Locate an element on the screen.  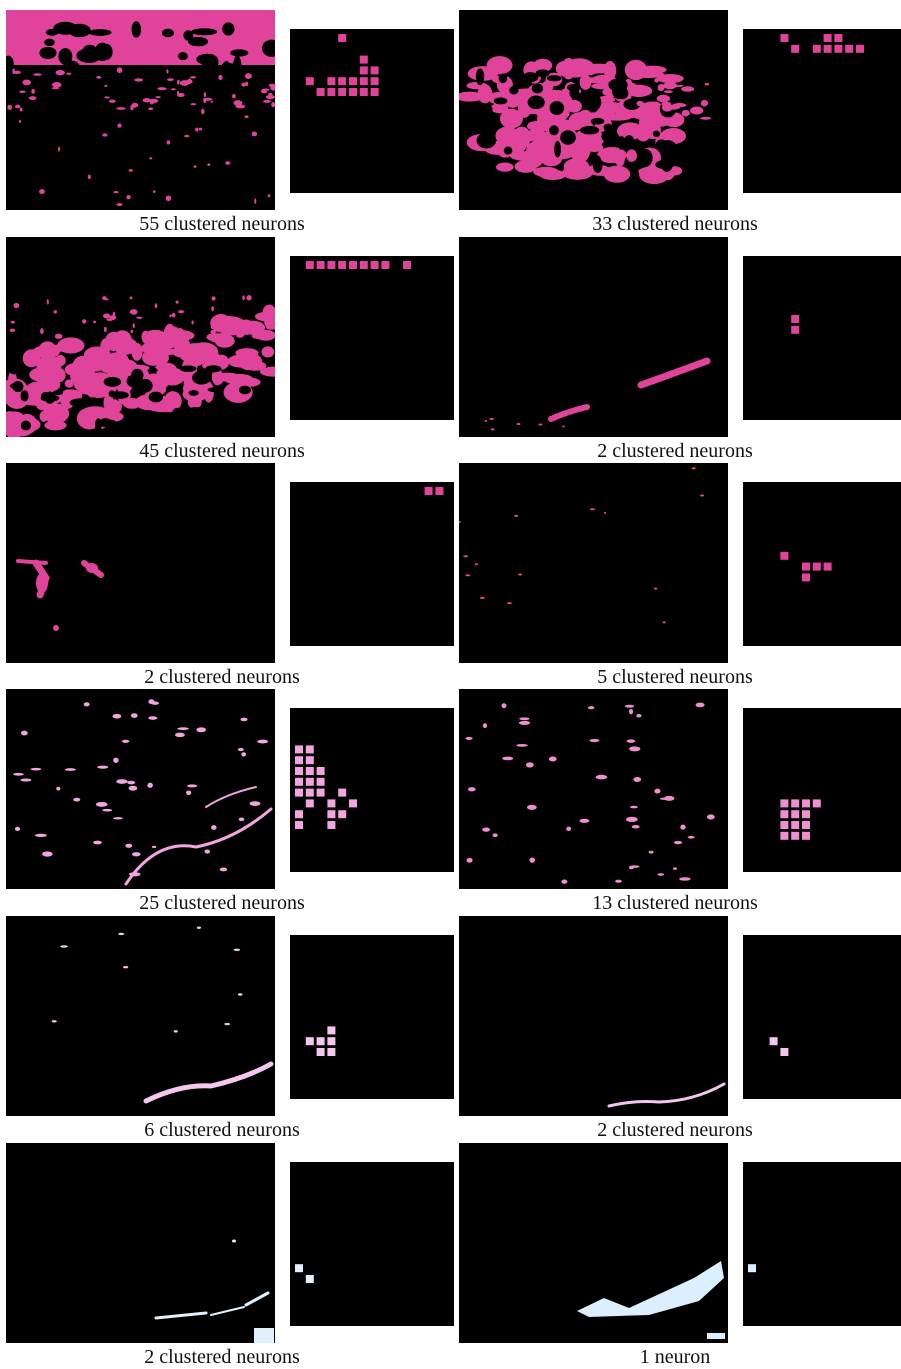
neuron-panel: 25 clustered neurons is located at coordinates (231, 802).